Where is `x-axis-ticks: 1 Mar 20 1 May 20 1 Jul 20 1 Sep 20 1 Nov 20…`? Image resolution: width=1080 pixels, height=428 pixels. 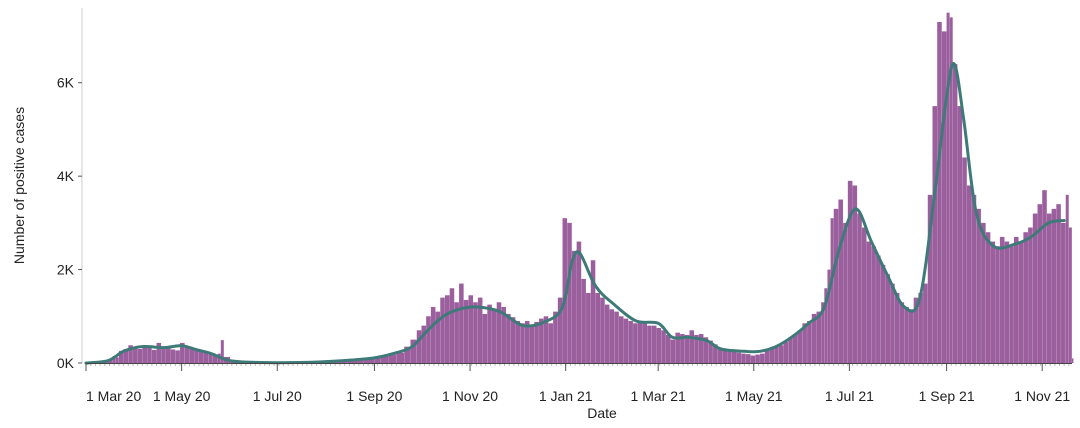 x-axis-ticks: 1 Mar 20 1 May 20 1 Jul 20 1 Sep 20 1 Nov 20… is located at coordinates (577, 384).